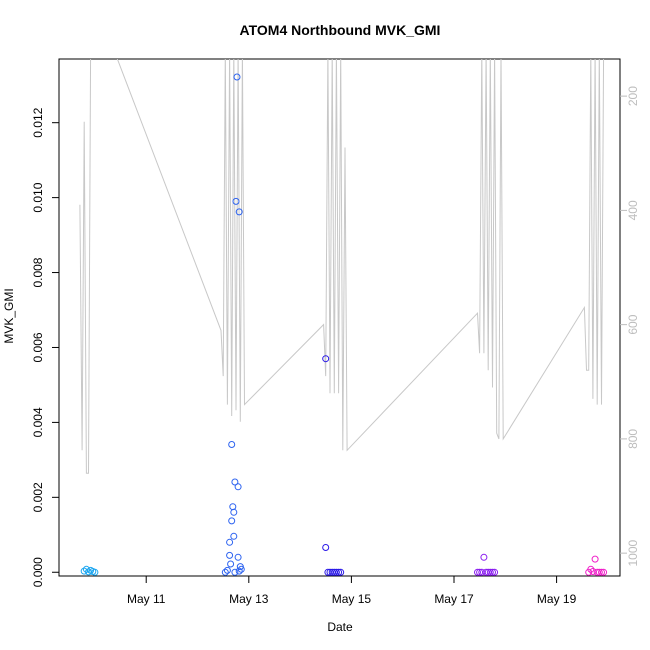 This screenshot has height=650, width=650. I want to click on y-tick-label: 0.002, so click(38, 497).